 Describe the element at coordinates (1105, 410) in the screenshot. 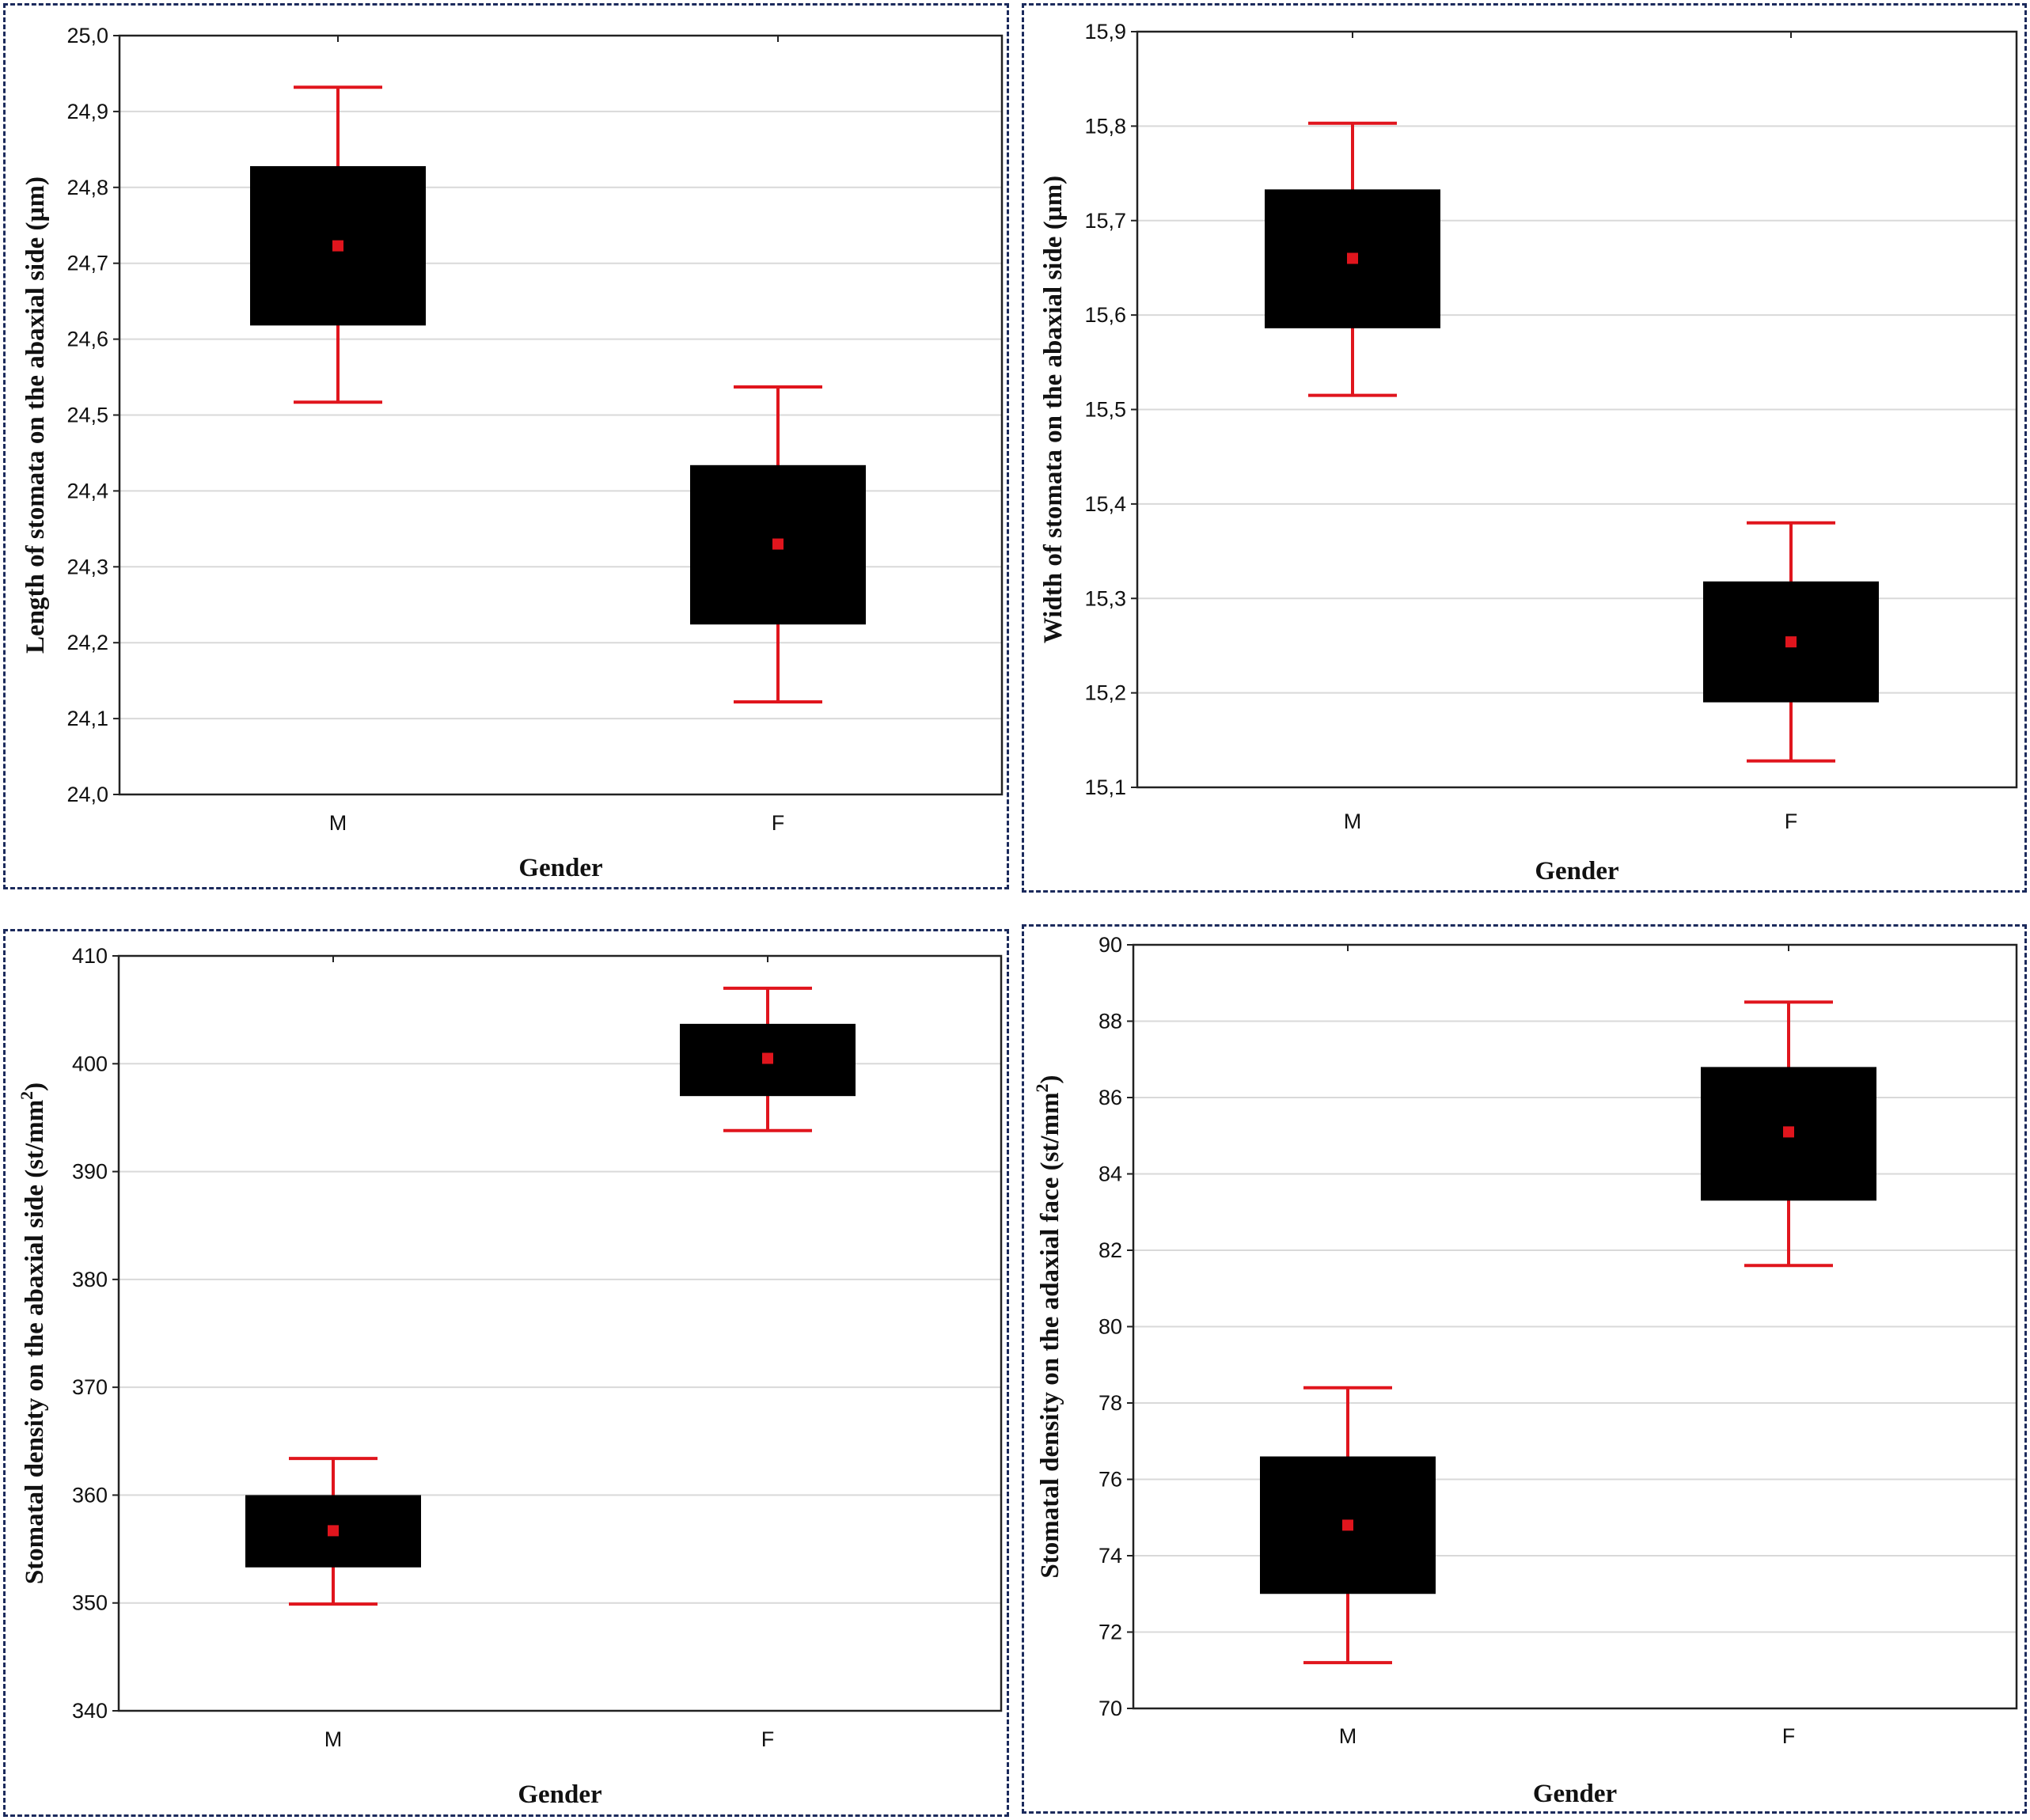

I see `y-tick-label: 15,5` at that location.